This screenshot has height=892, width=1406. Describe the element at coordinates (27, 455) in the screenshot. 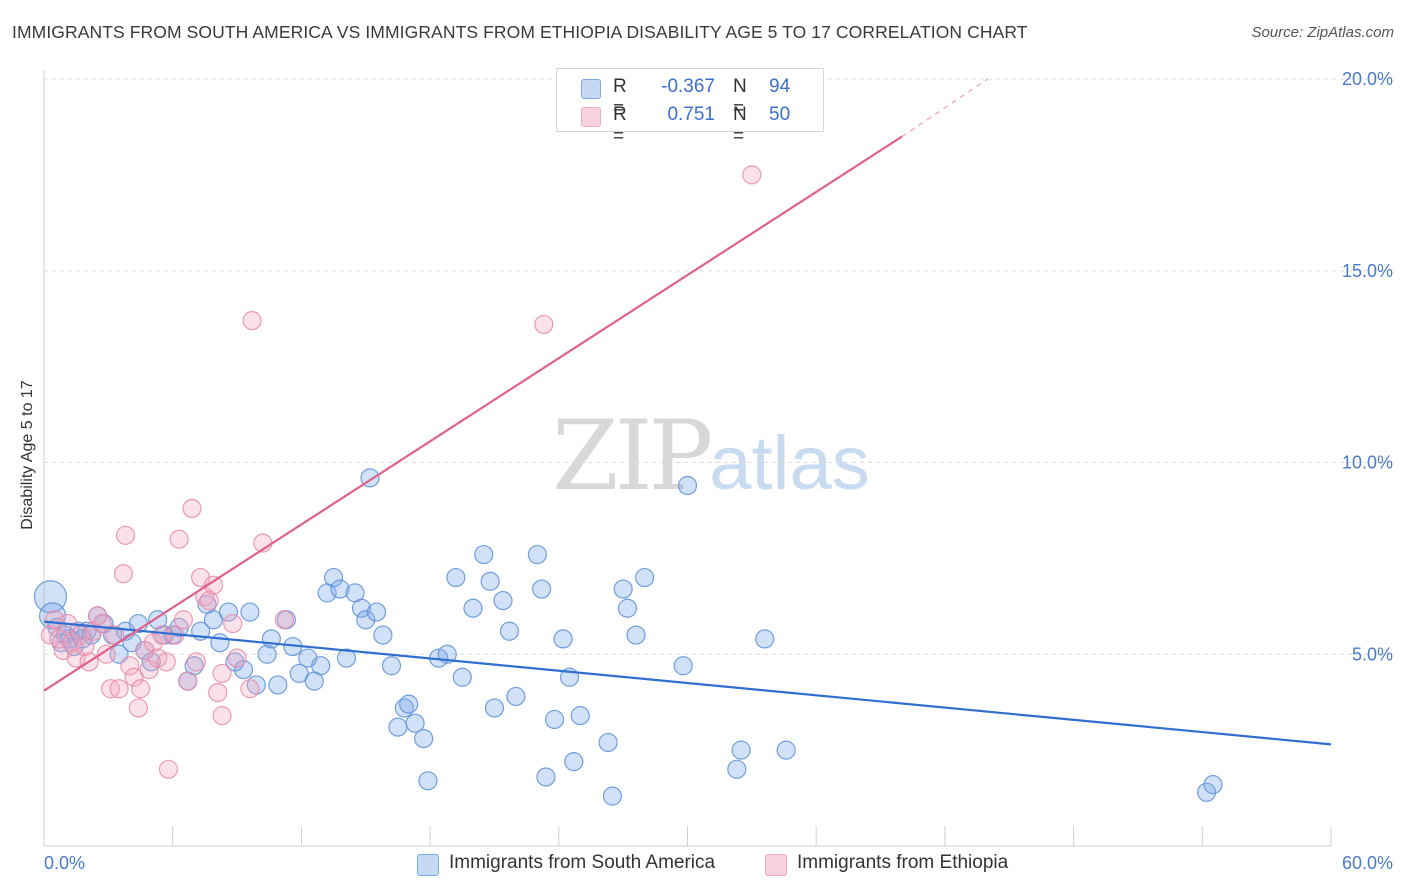

I see `y-axis-label: Disability Age 5 to 17` at that location.